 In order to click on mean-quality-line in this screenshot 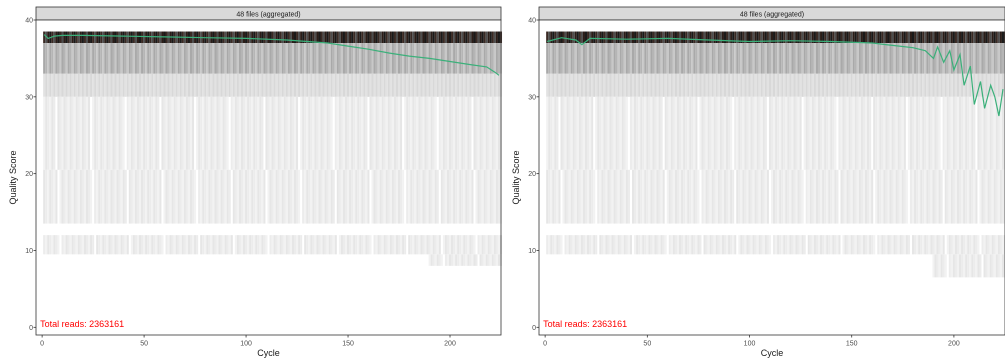, I will do `click(271, 55)`.